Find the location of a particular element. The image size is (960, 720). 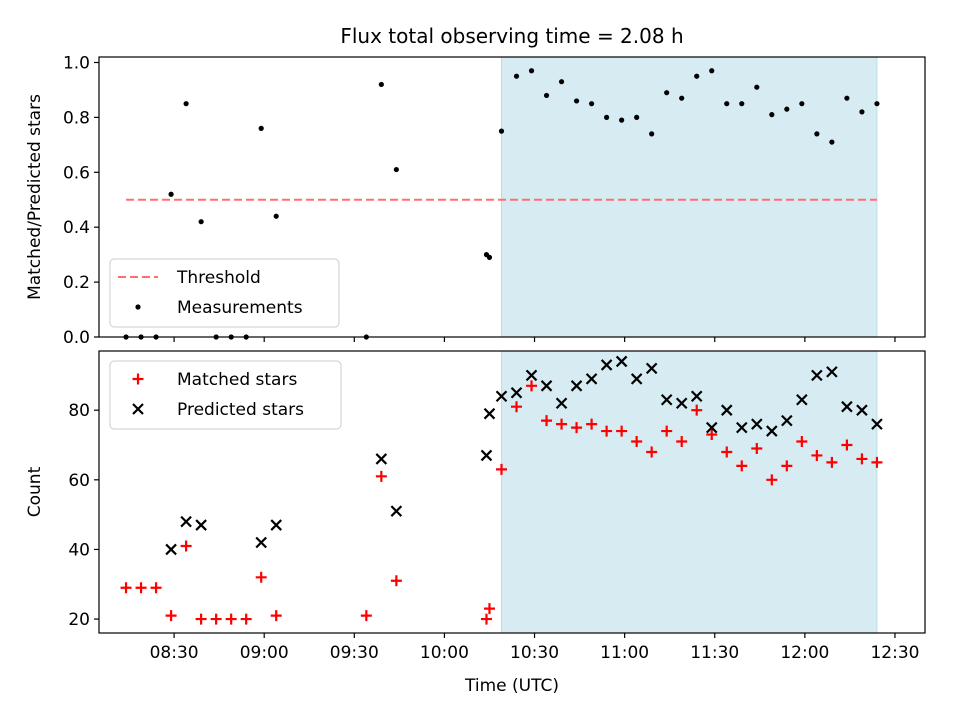

y-tick-label: 80 is located at coordinates (79, 411).